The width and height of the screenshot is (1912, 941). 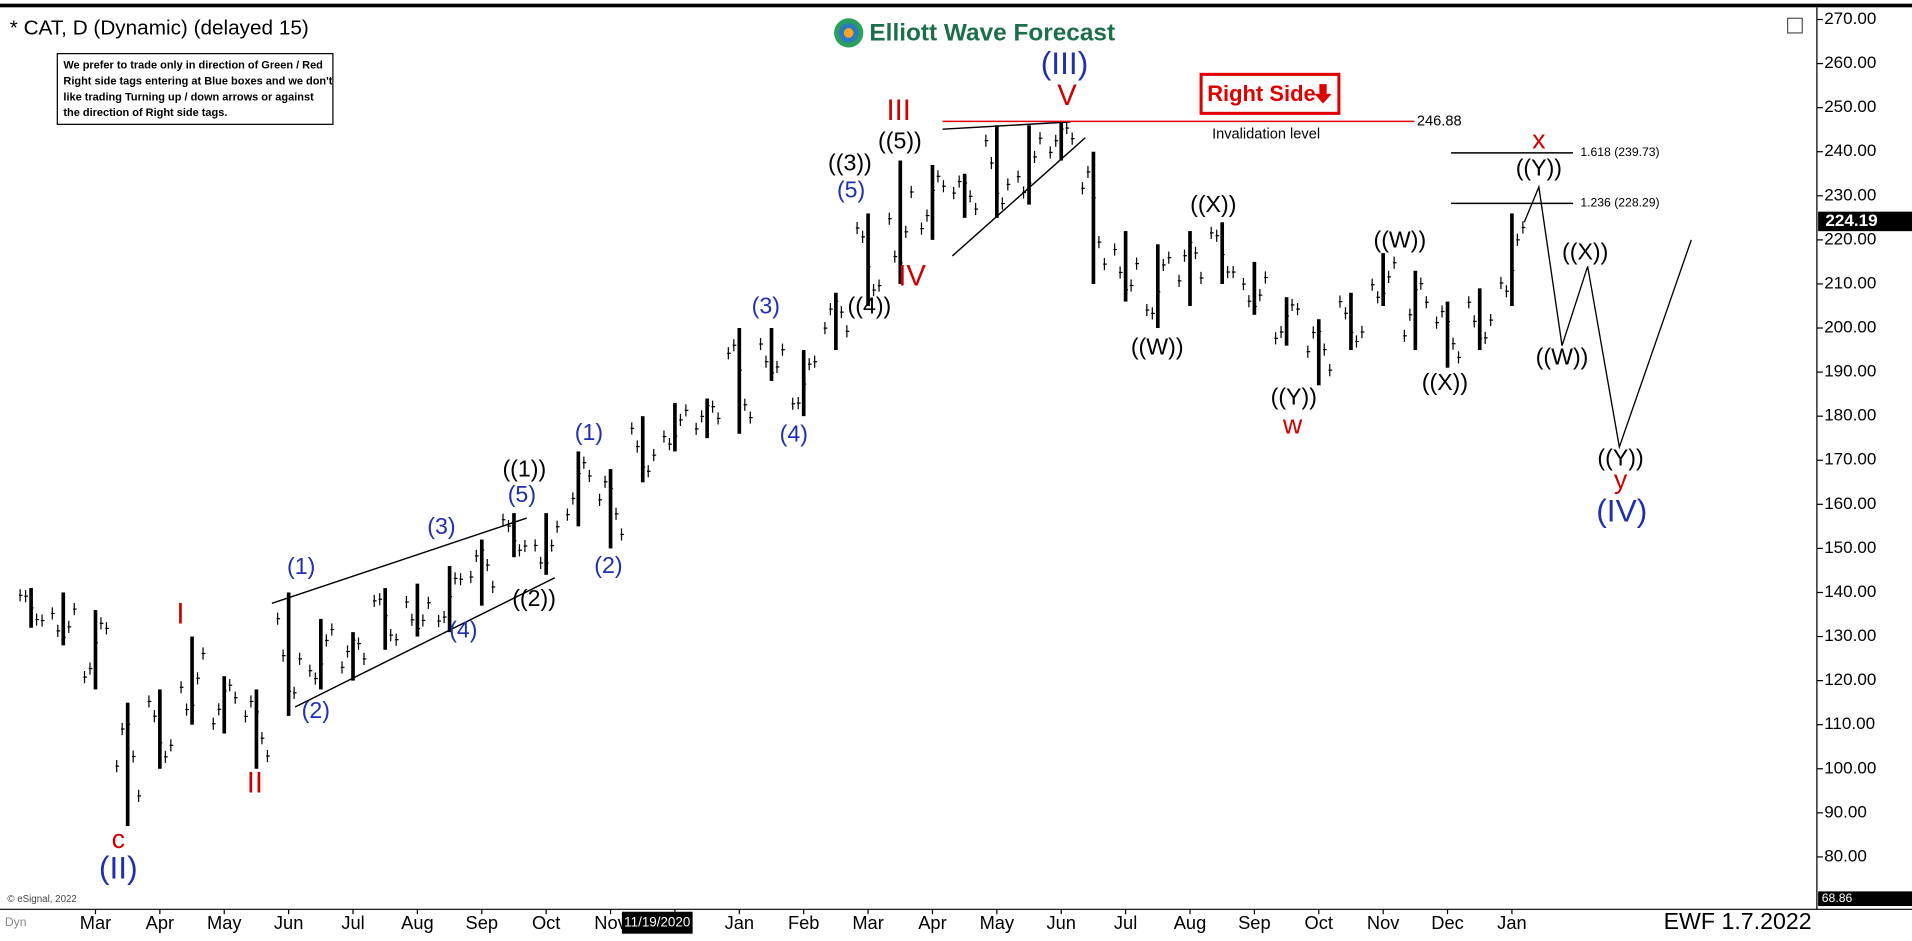 What do you see at coordinates (657, 922) in the screenshot?
I see `cursor-date-box` at bounding box center [657, 922].